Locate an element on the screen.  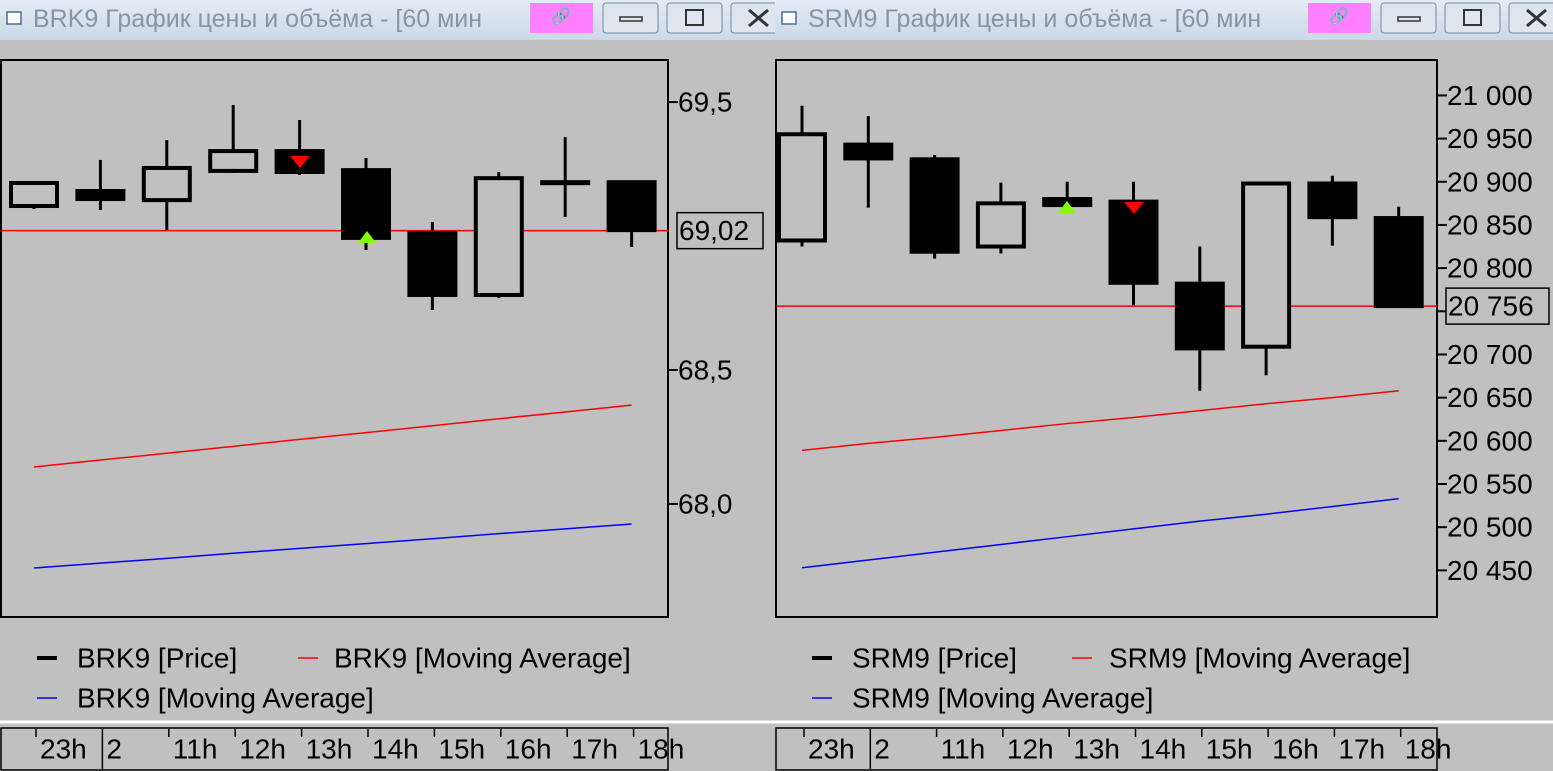
current-price-label: 69,02 is located at coordinates (714, 230).